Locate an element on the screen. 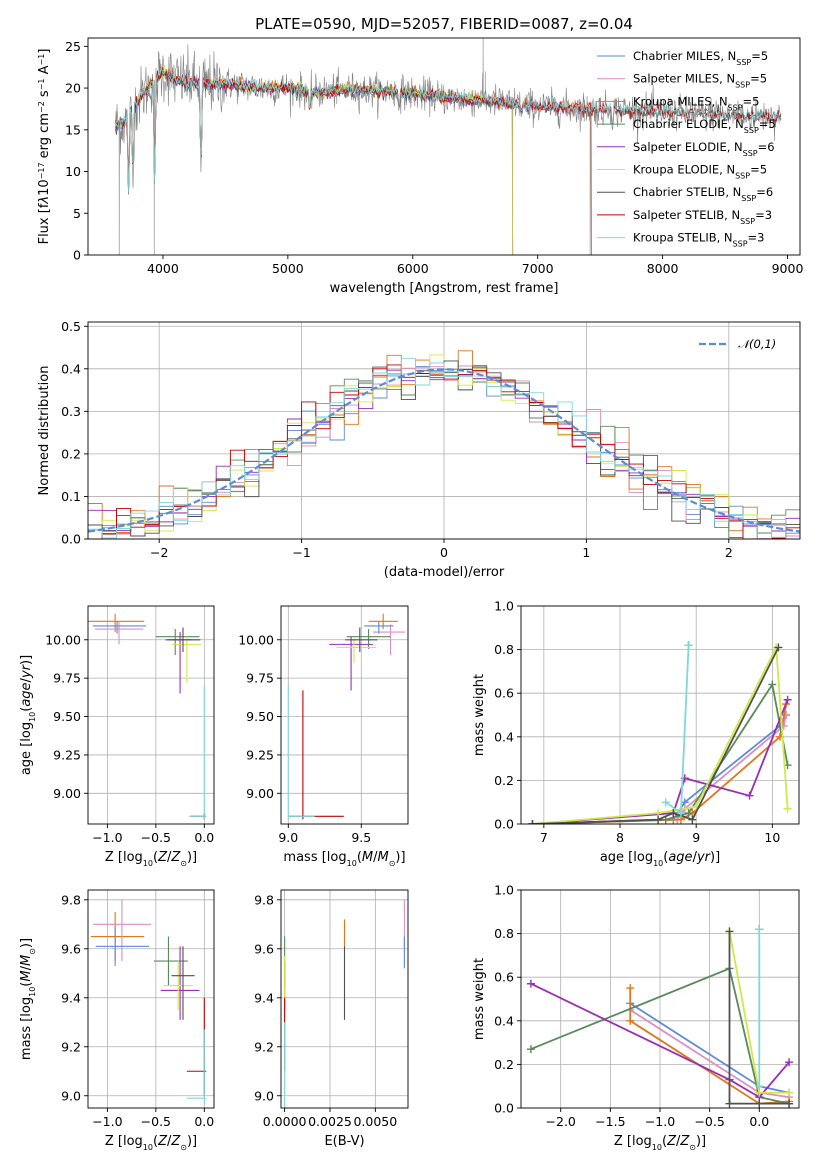 This screenshot has height=1170, width=819. y-axis-label: Normed distribution is located at coordinates (44, 431).